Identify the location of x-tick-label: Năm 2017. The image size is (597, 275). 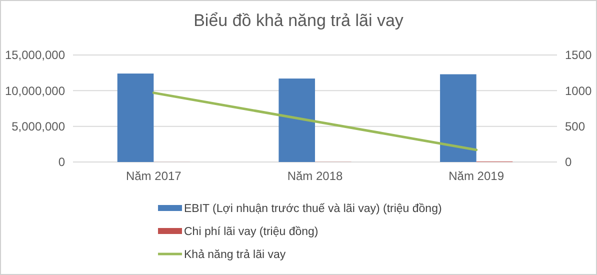
(154, 176).